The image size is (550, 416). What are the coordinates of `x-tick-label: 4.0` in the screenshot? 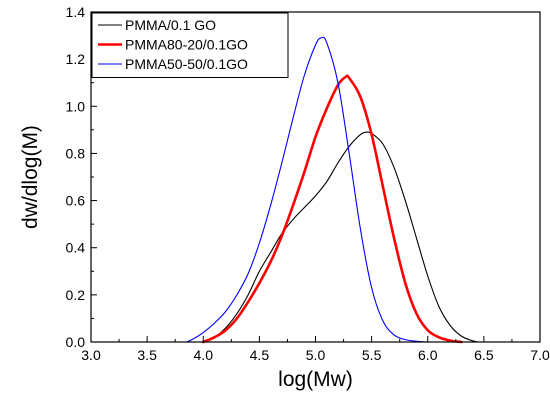 It's located at (204, 355).